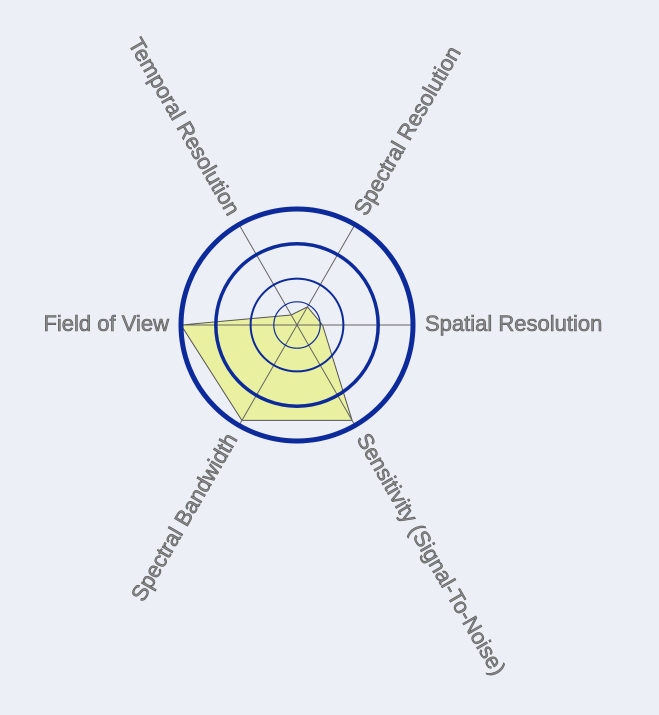 This screenshot has width=659, height=715. I want to click on axis-label: Field of View, so click(106, 323).